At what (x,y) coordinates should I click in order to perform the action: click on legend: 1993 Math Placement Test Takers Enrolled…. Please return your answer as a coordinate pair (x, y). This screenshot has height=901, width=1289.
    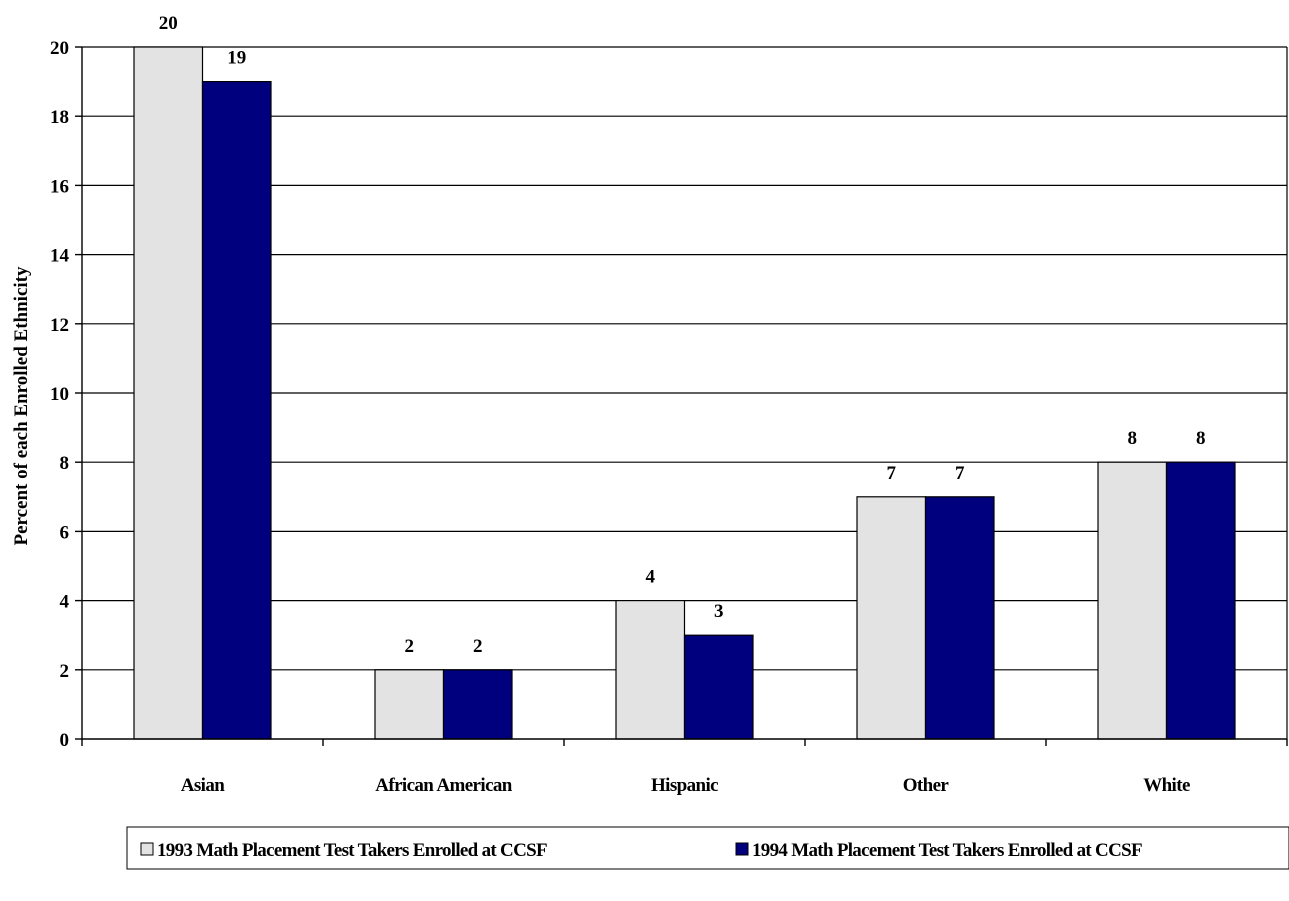
    Looking at the image, I should click on (707, 848).